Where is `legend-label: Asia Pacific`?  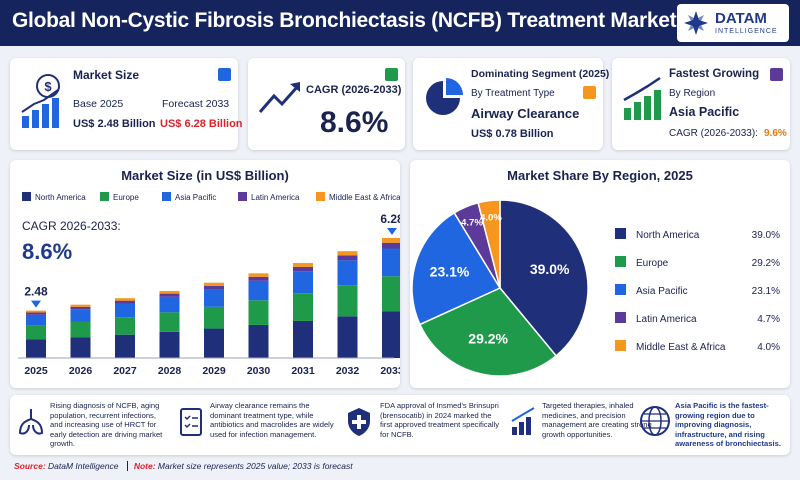
legend-label: Asia Pacific is located at coordinates (662, 291).